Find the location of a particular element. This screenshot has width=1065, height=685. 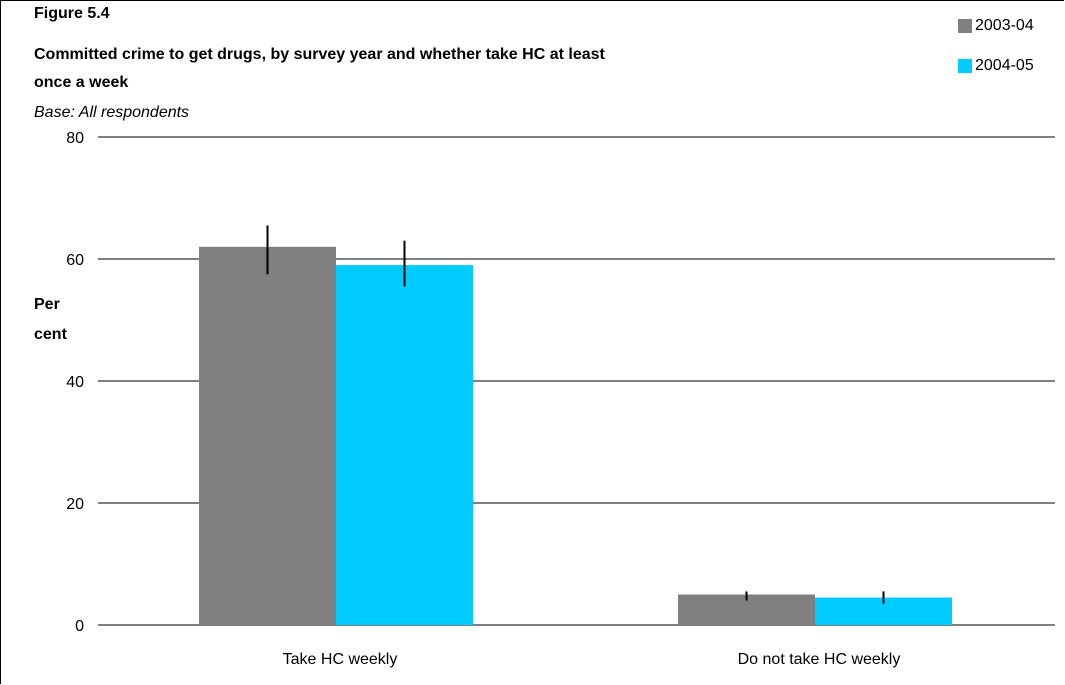

y-axis-label-line1: Per is located at coordinates (47, 304).